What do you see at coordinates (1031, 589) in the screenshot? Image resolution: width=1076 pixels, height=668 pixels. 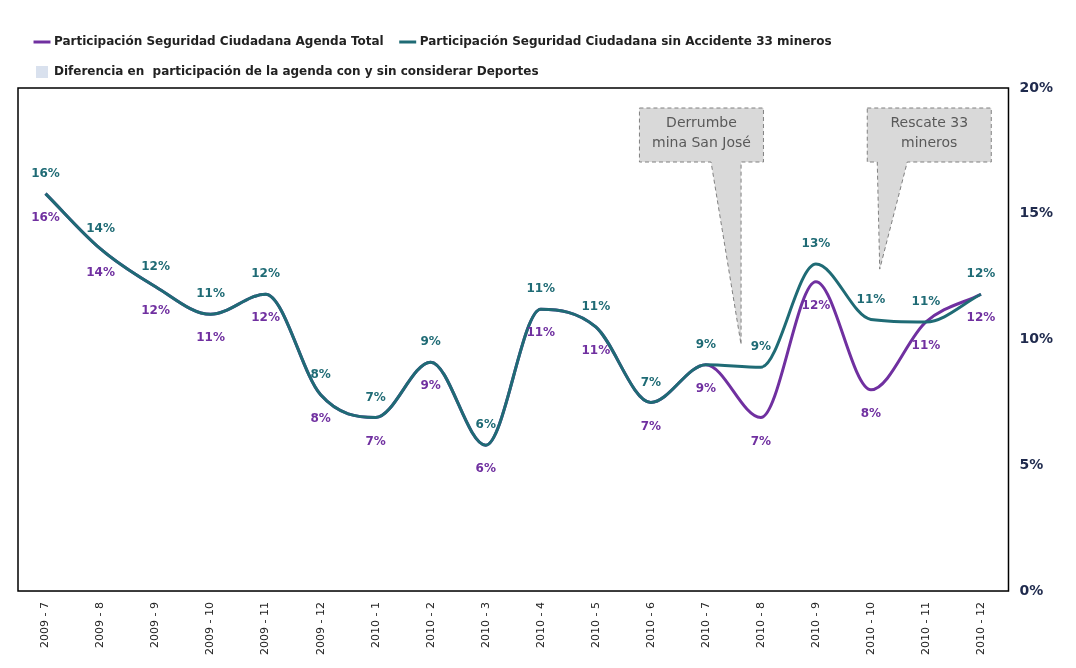 I see `y-tick-label: 0%` at bounding box center [1031, 589].